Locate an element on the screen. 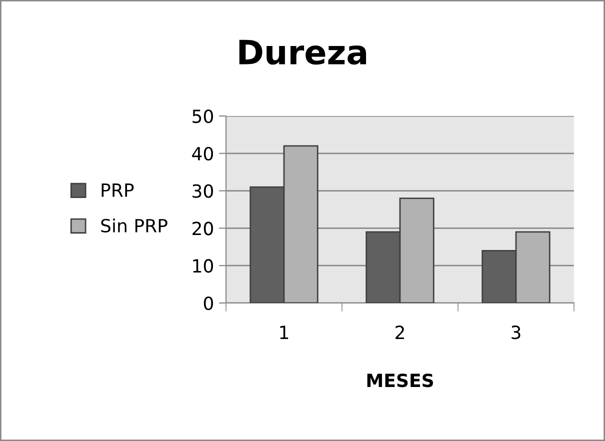  x-tick-label: 2 is located at coordinates (400, 332).